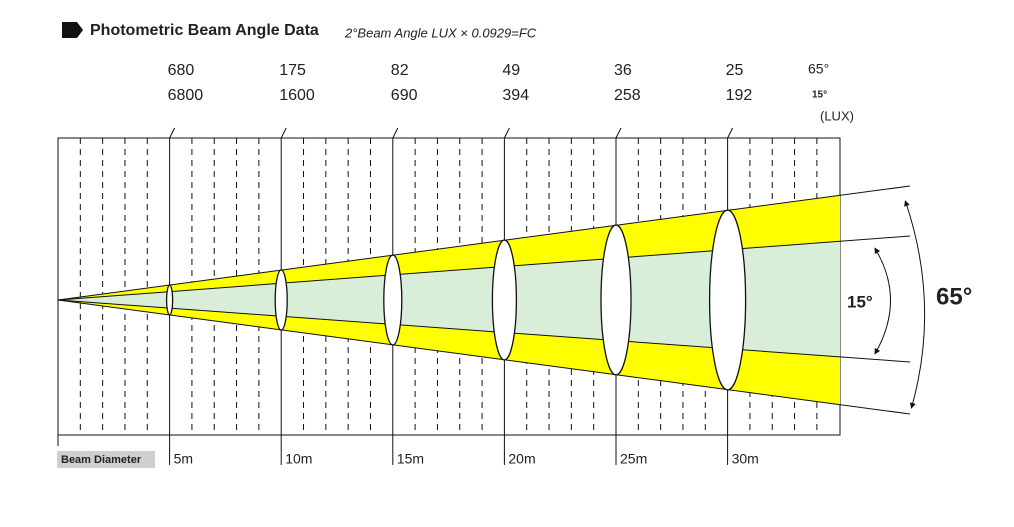 This screenshot has height=527, width=1014. I want to click on distance-label: 30m, so click(745, 459).